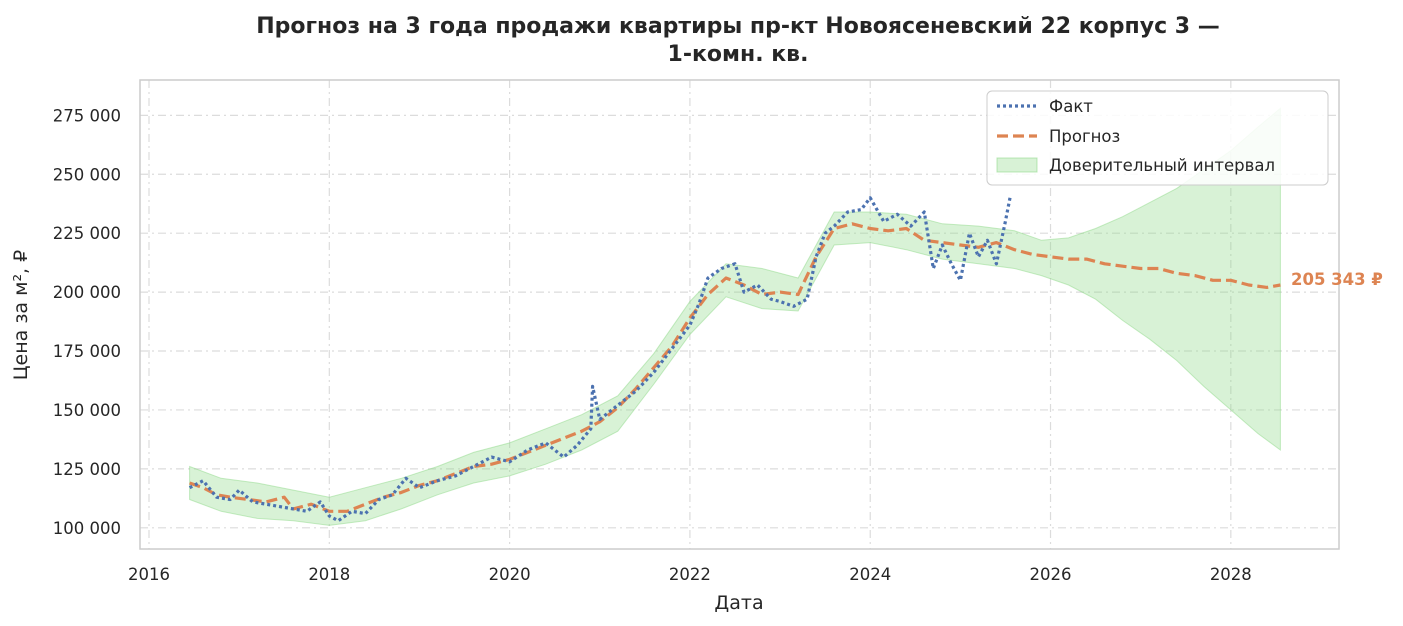 This screenshot has height=626, width=1403. What do you see at coordinates (1162, 165) in the screenshot?
I see `legend-label-interval: Доверительный интервал` at bounding box center [1162, 165].